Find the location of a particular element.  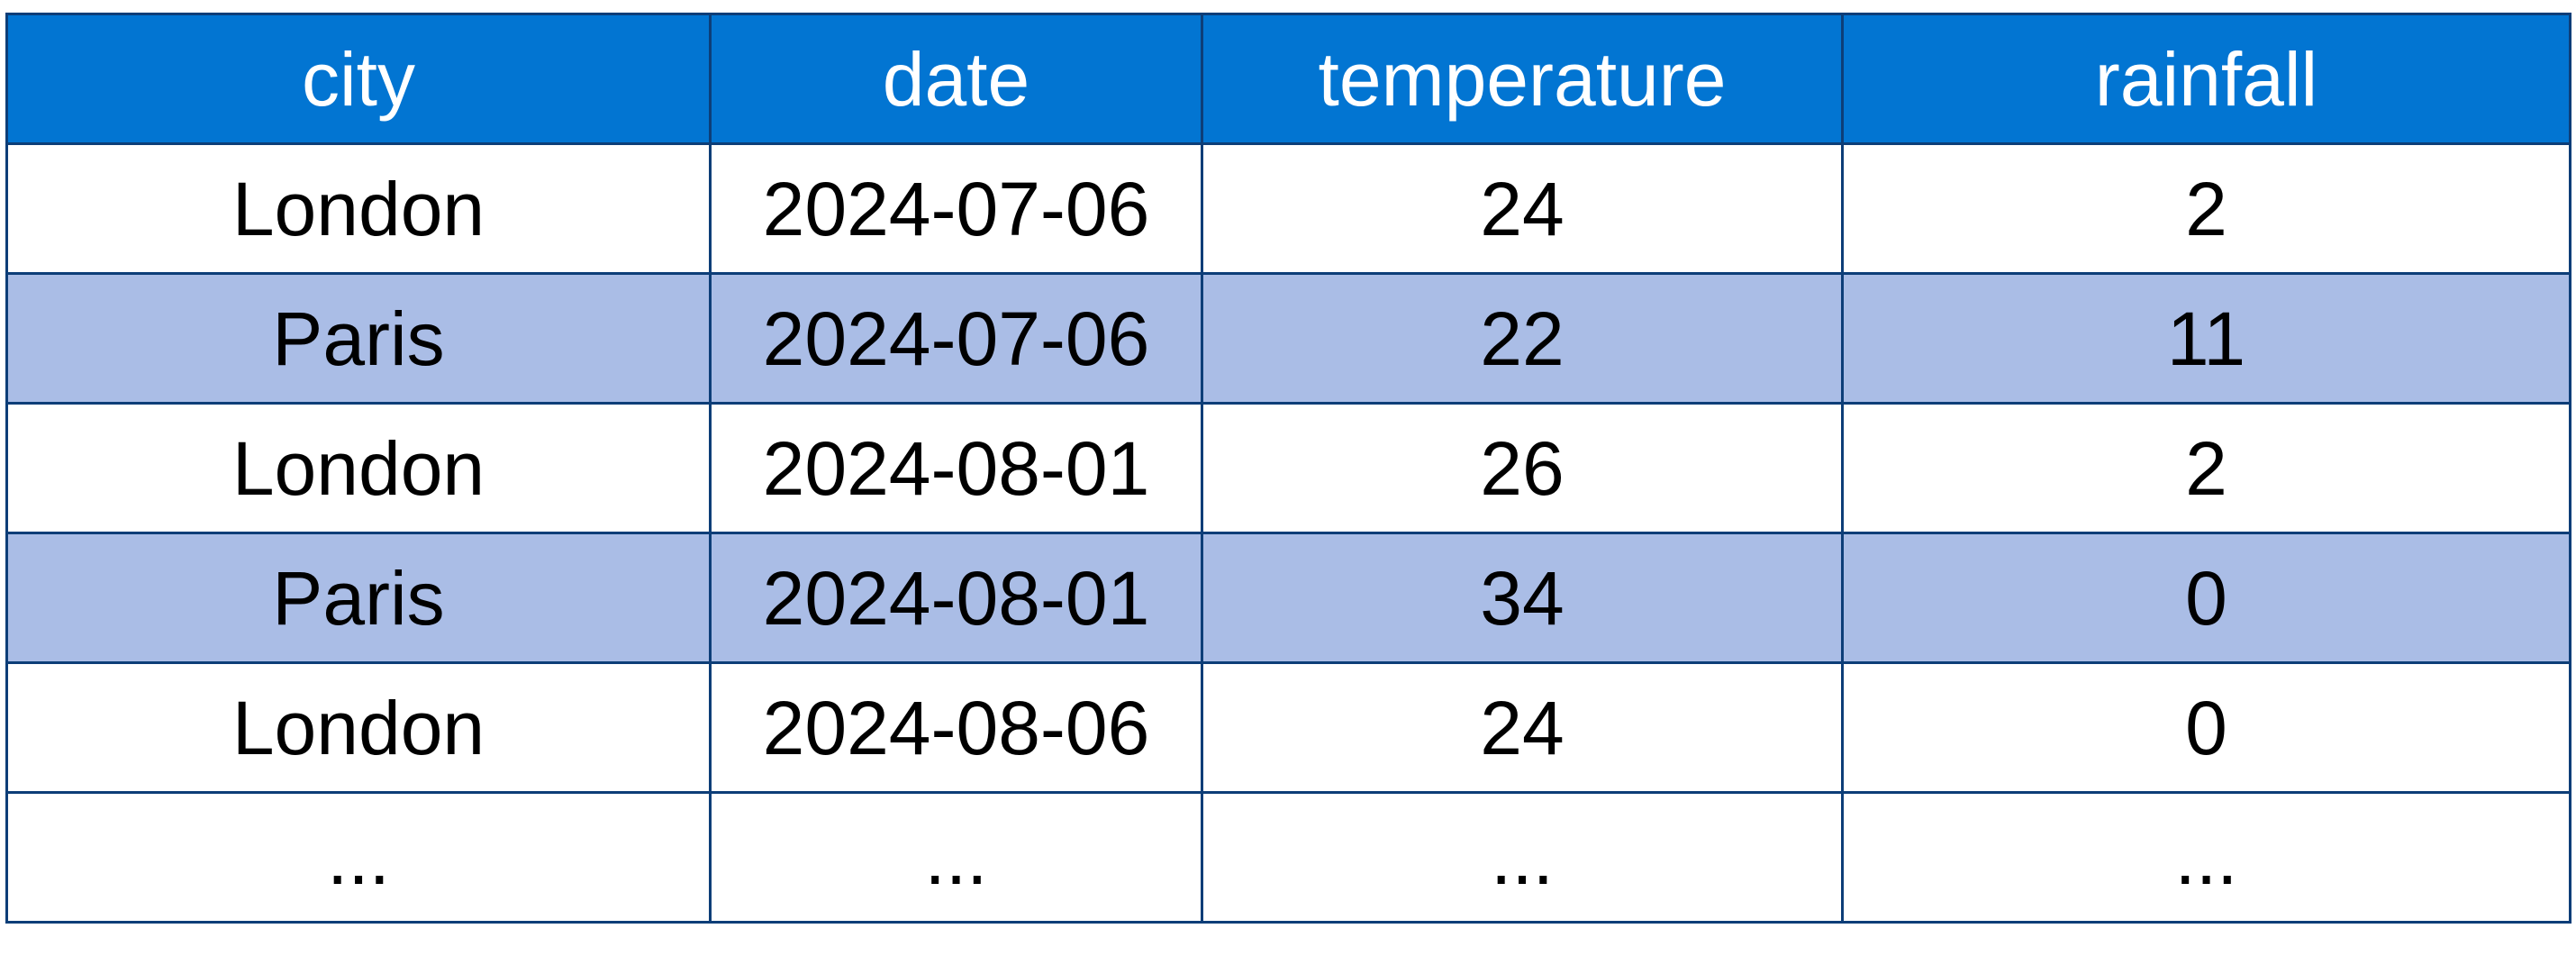

cell-temperature: 26 is located at coordinates (1522, 468).